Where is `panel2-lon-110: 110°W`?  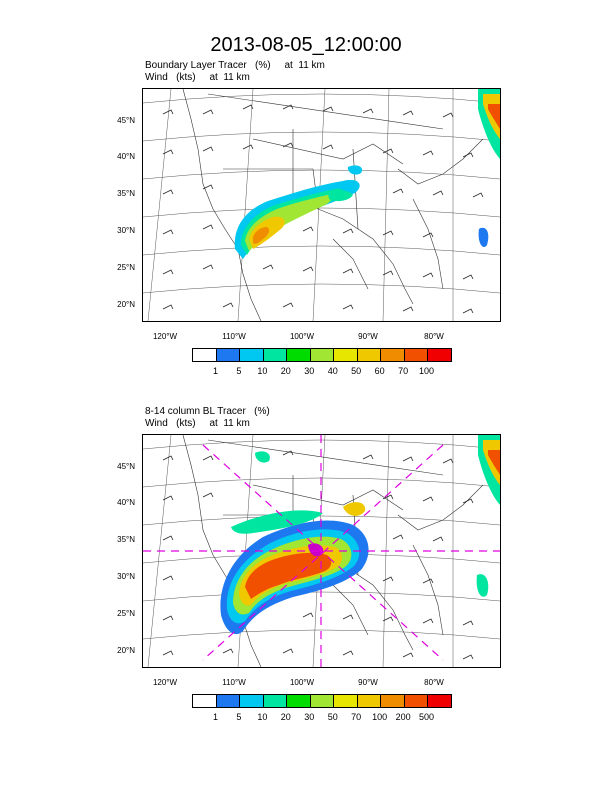
panel2-lon-110: 110°W is located at coordinates (234, 682).